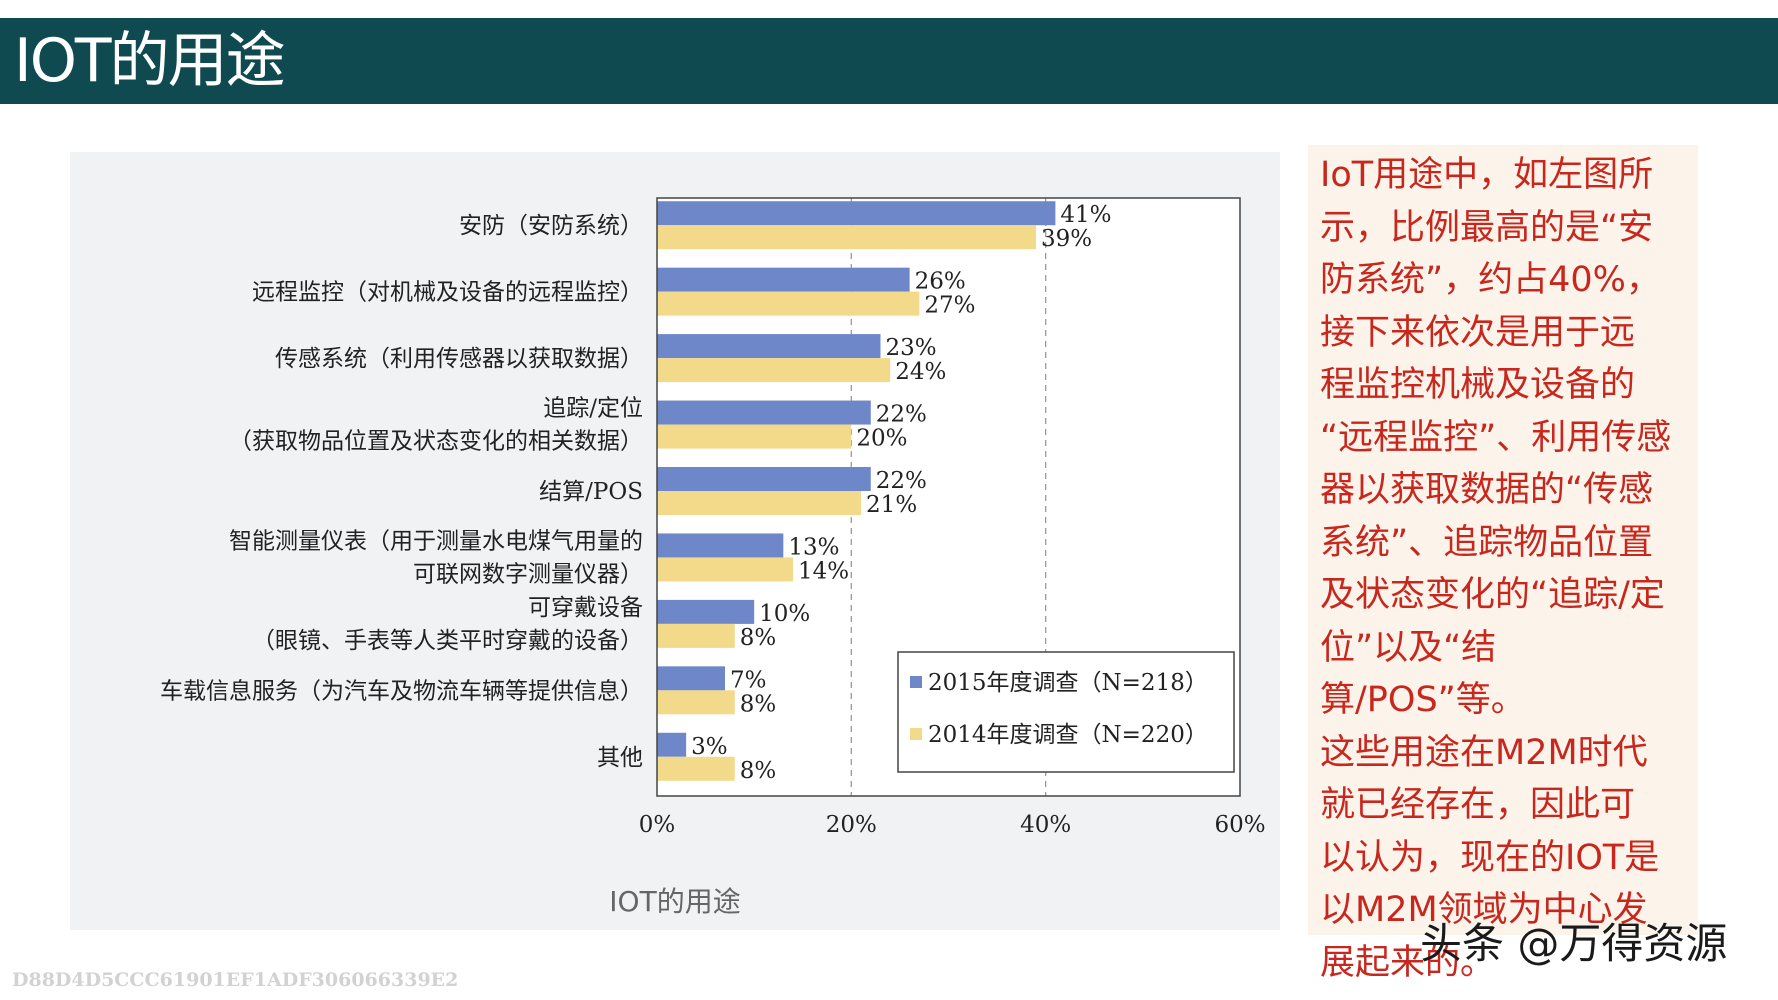 The height and width of the screenshot is (1000, 1778). Describe the element at coordinates (447, 641) in the screenshot. I see `category-label: （眼镜、手表等人类平时穿戴的设备）` at that location.